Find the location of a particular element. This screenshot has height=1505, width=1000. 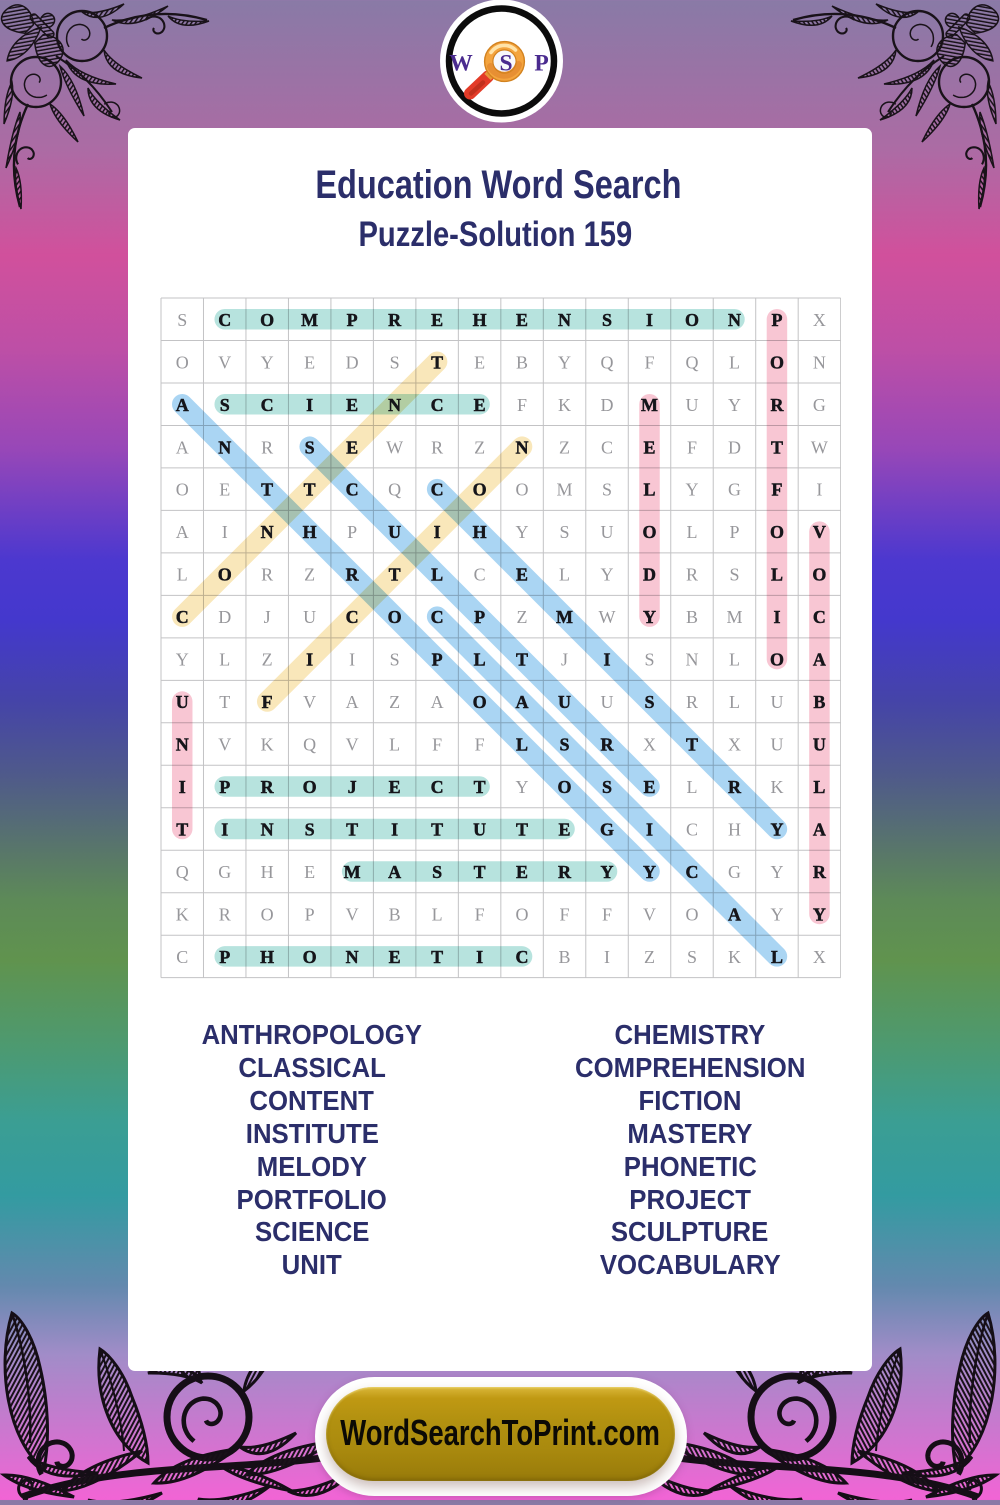

svg-text: V is located at coordinates (351, 745).